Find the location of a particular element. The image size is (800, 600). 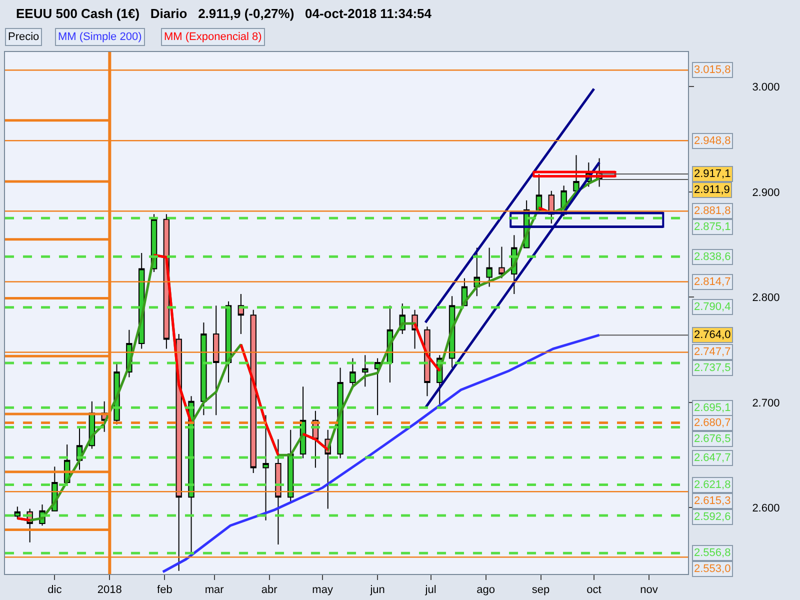

x-tick-label: ago is located at coordinates (485, 590).